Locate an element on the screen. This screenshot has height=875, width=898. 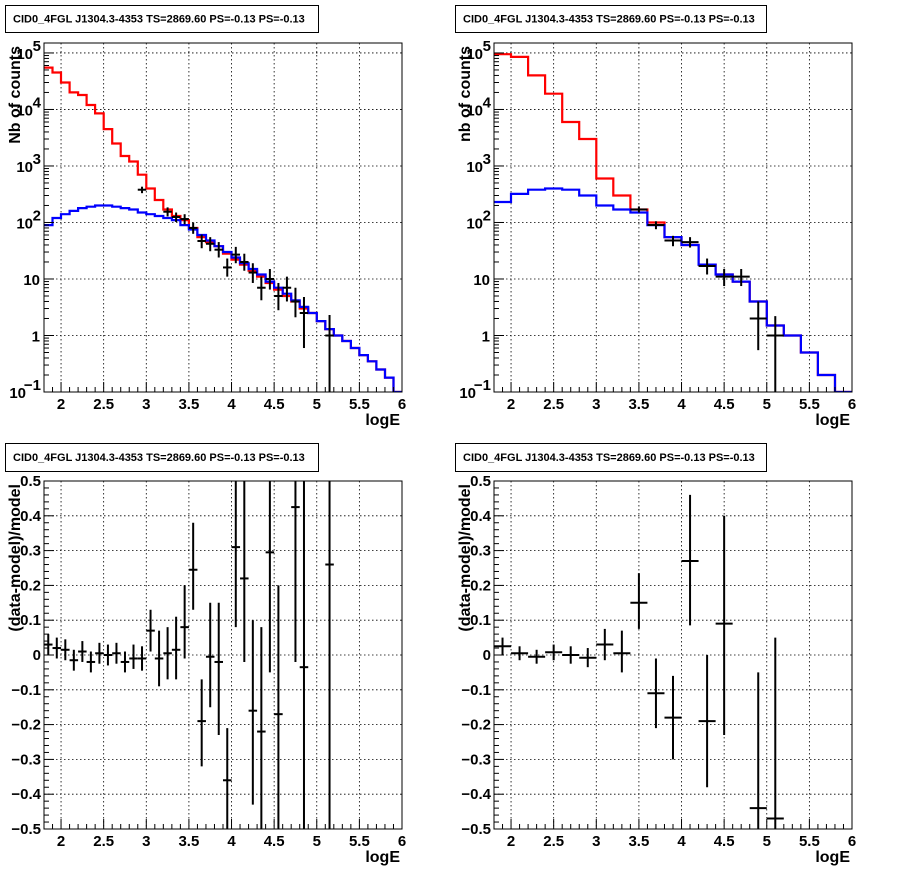
x-tick-label: 5 is located at coordinates (317, 841).